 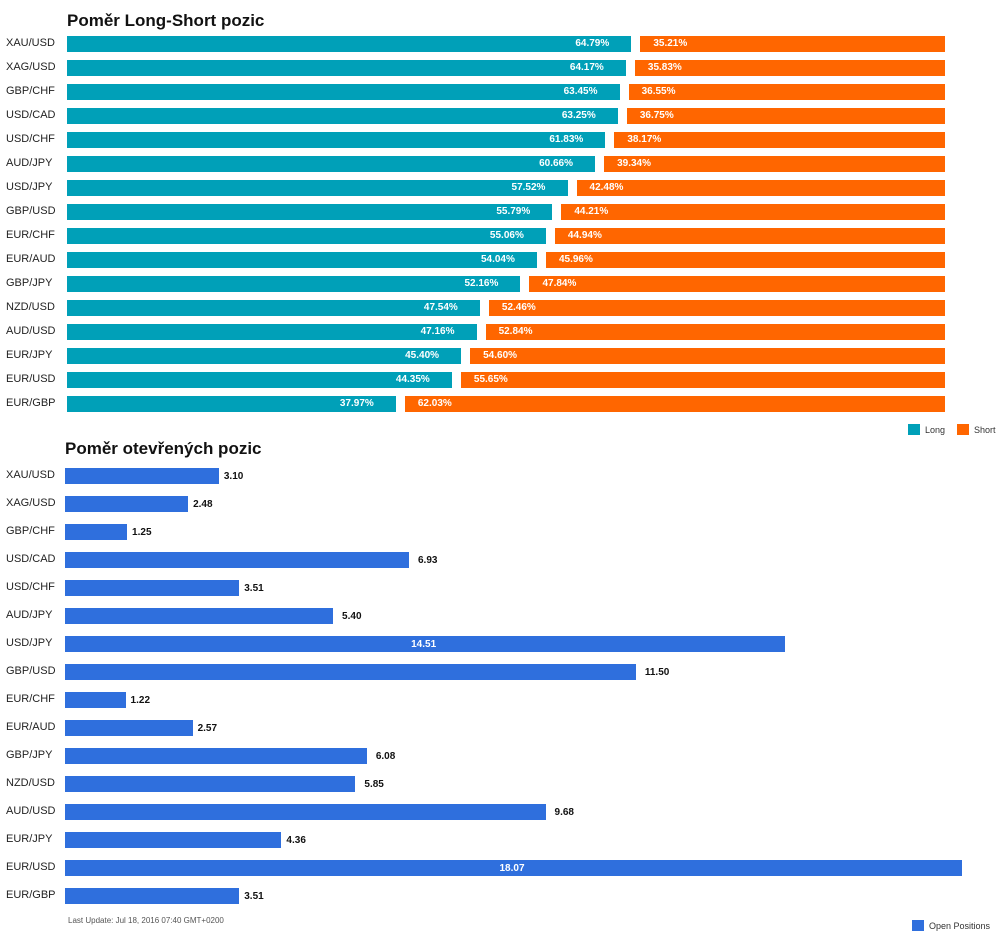 I want to click on bar-short-usd-chf, so click(x=779, y=140).